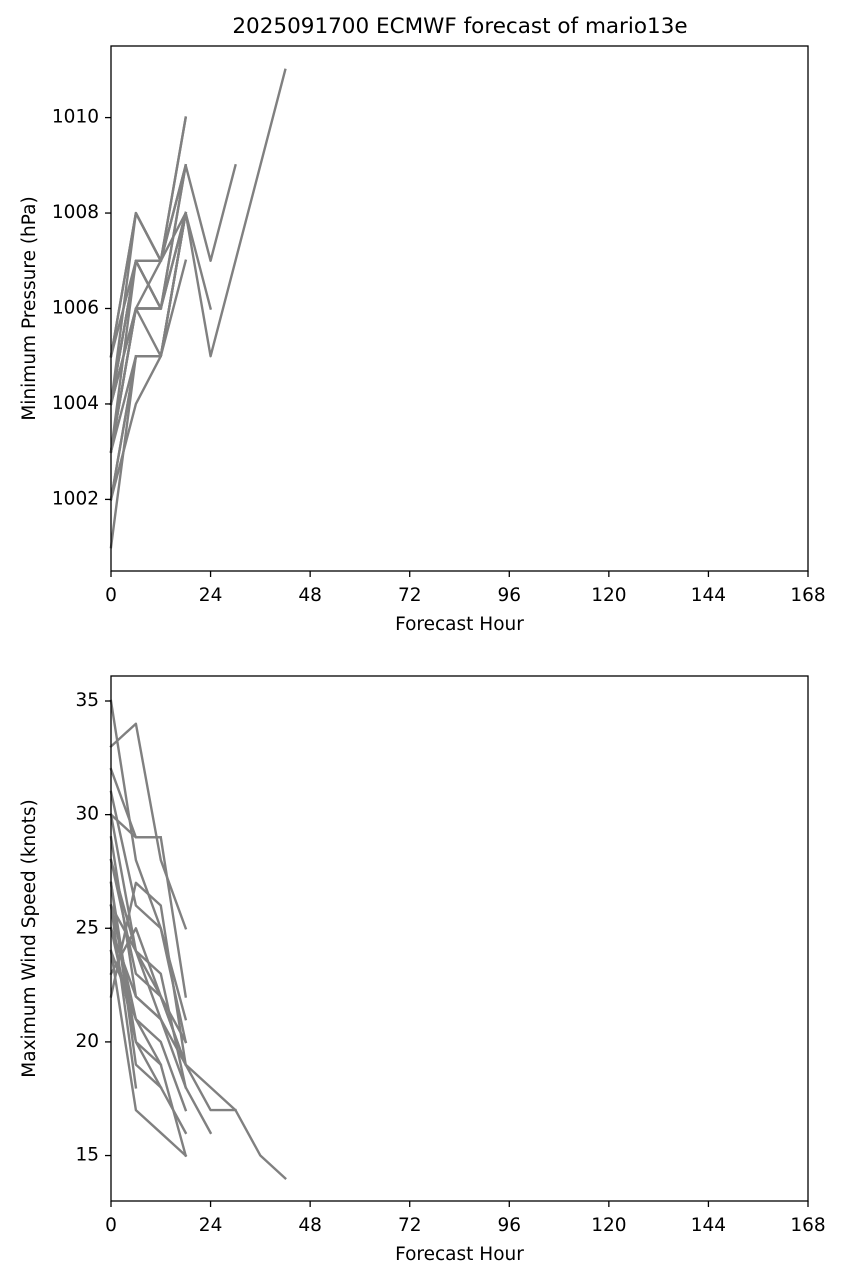  I want to click on wind-x-ticks: 0 24 48 72 96 120 144 168, so click(465, 1218).